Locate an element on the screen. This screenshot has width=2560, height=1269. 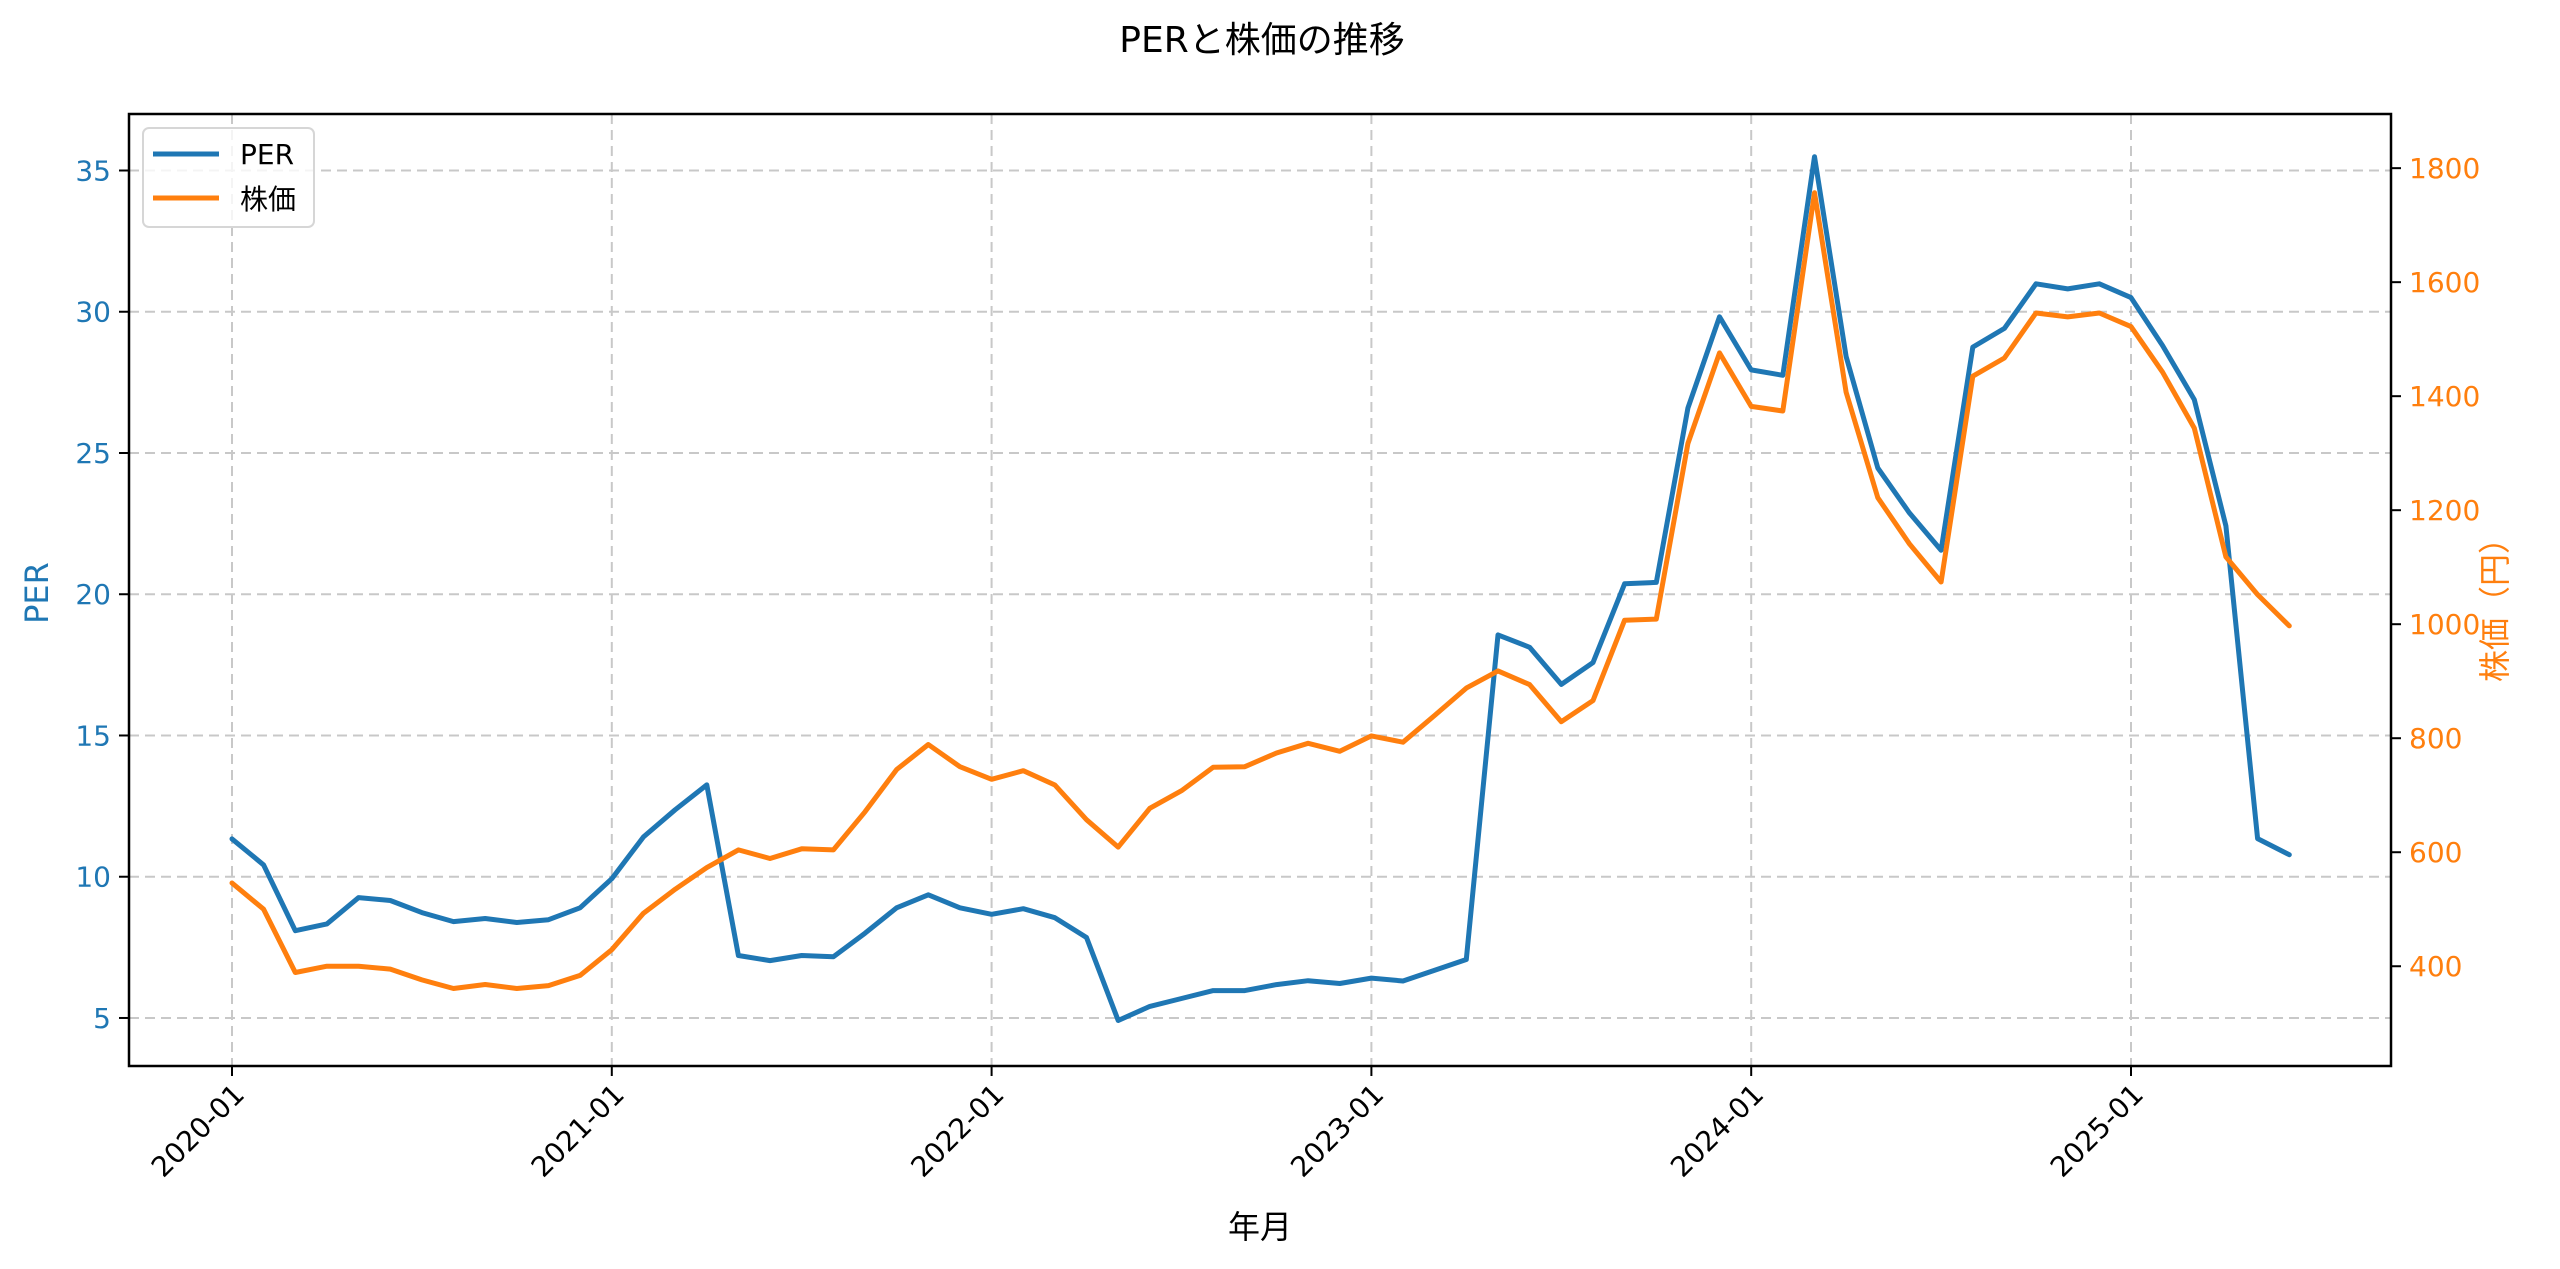
left-tick-label: 30 is located at coordinates (93, 312).